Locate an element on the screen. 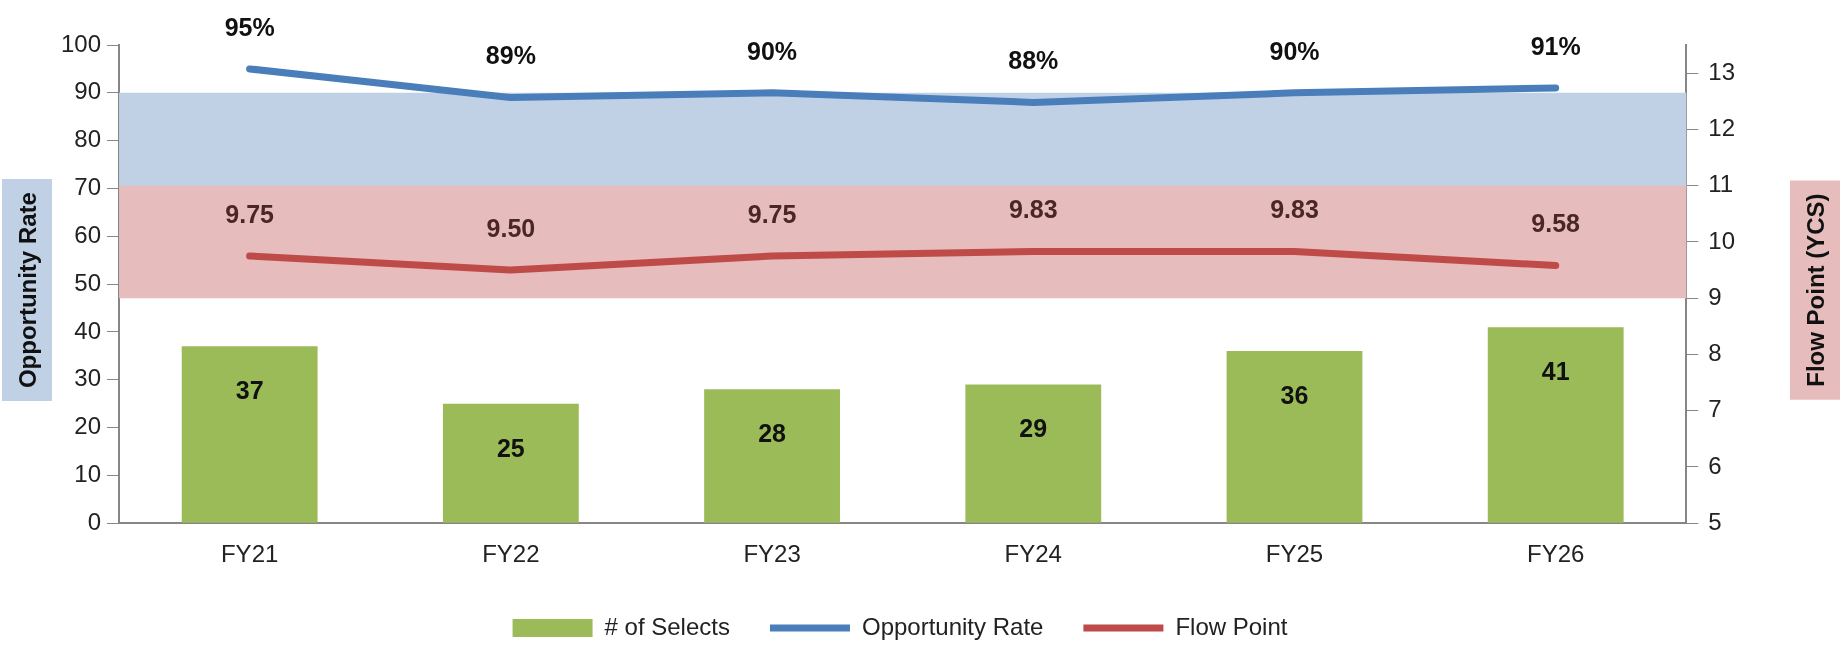  x-tick-label: FY22 is located at coordinates (511, 554).